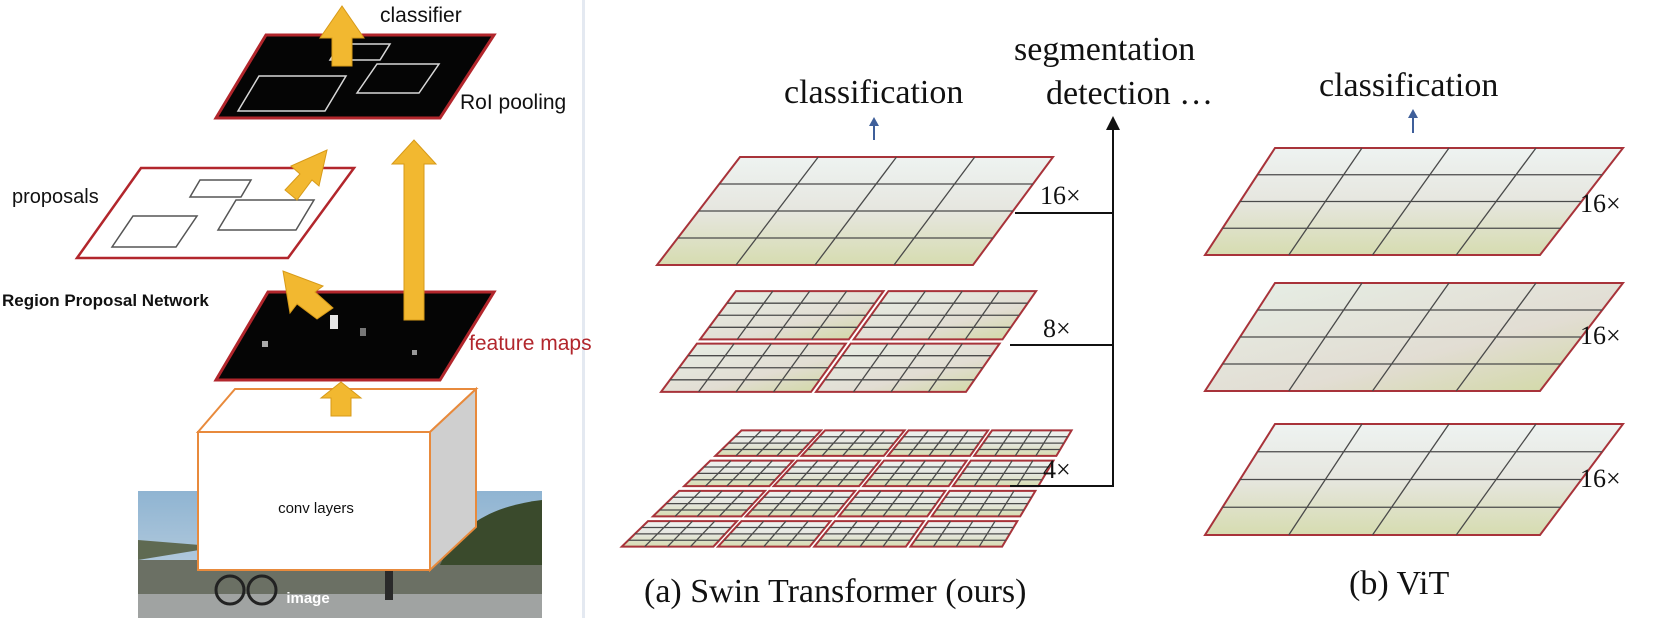  Describe the element at coordinates (964, 534) in the screenshot. I see `swin-level-4x-r3c3` at that location.